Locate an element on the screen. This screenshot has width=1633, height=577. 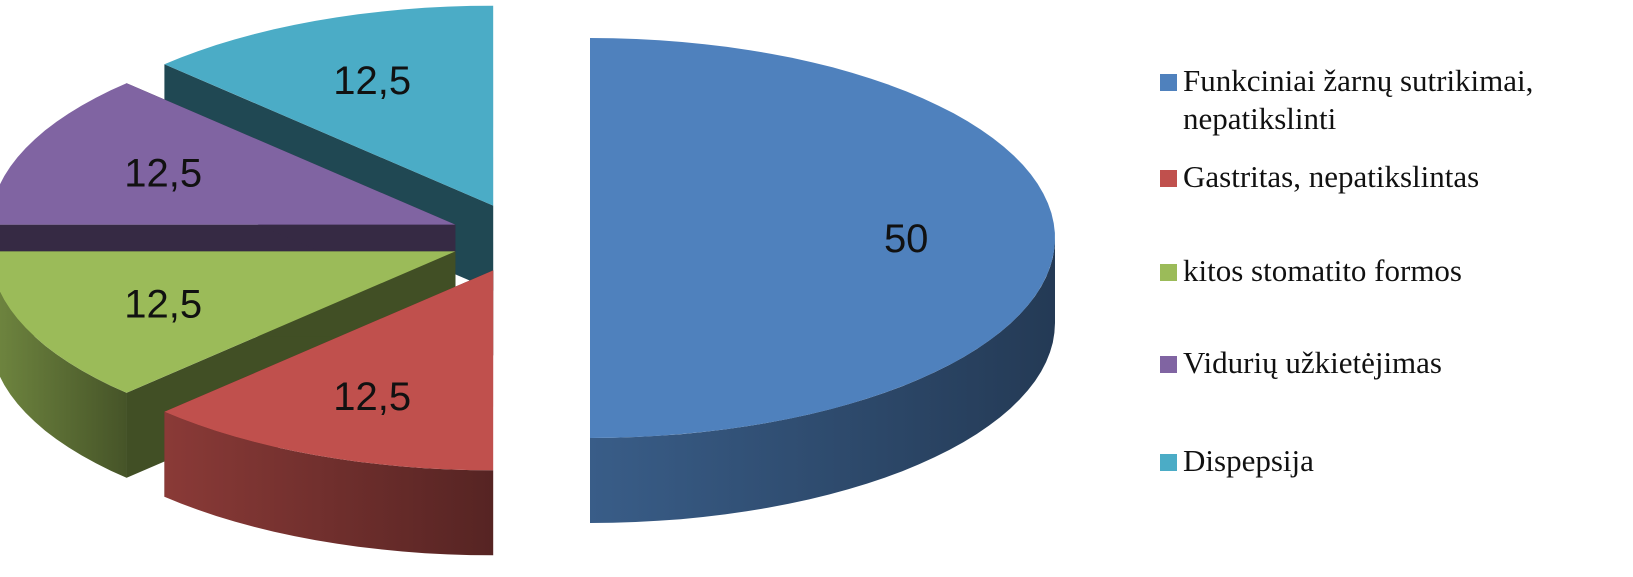
legend-label: kitos stomatito formos is located at coordinates (1322, 270).